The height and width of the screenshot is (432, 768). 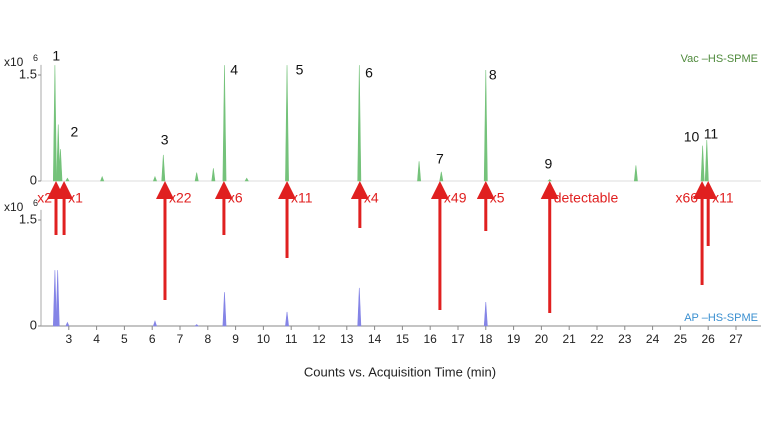 What do you see at coordinates (180, 198) in the screenshot?
I see `fold-label: x22` at bounding box center [180, 198].